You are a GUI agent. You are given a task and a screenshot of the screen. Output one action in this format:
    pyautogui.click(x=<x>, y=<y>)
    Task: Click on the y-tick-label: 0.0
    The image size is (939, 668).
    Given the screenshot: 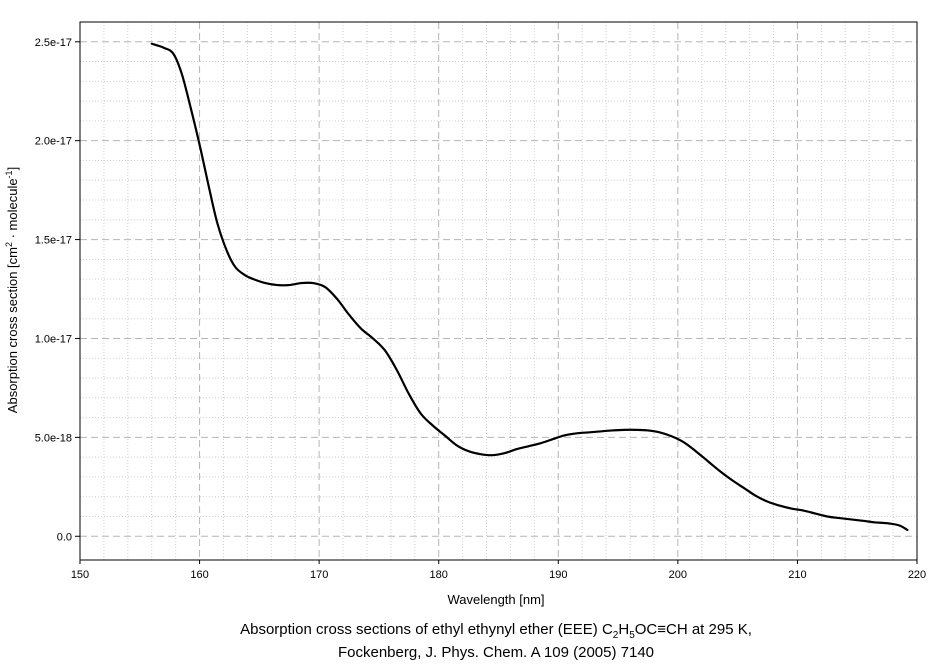 What is the action you would take?
    pyautogui.click(x=64, y=537)
    